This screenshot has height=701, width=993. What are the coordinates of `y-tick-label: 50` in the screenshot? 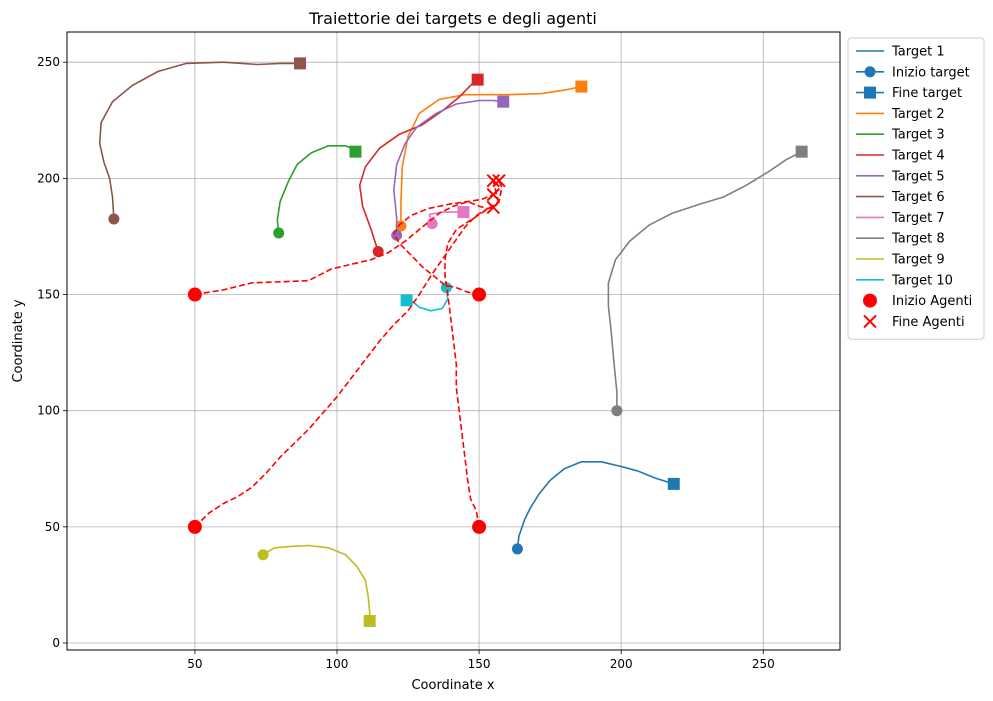 It's located at (52, 527).